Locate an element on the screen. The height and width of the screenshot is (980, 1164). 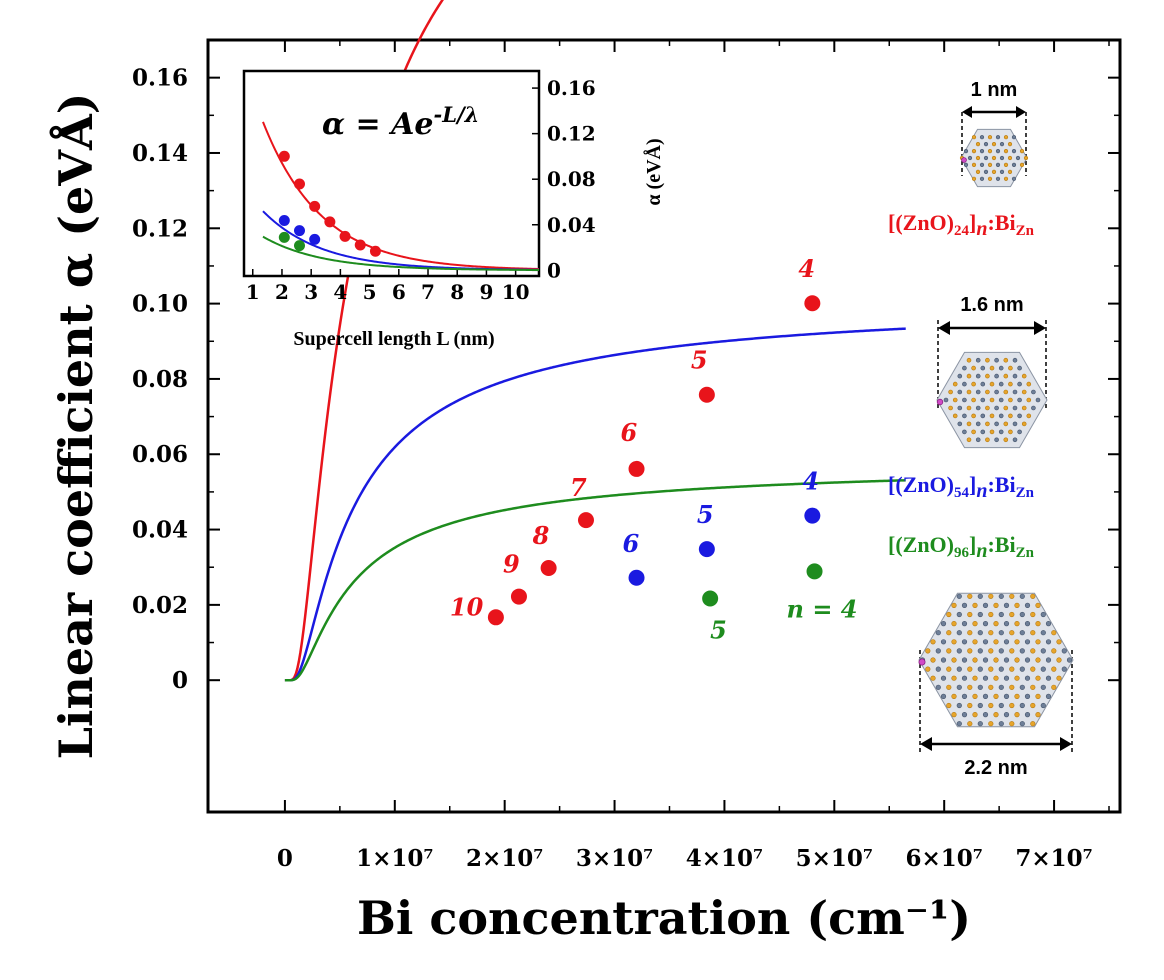
series-label: [(ZnO)54]n:BiZn is located at coordinates (961, 487).